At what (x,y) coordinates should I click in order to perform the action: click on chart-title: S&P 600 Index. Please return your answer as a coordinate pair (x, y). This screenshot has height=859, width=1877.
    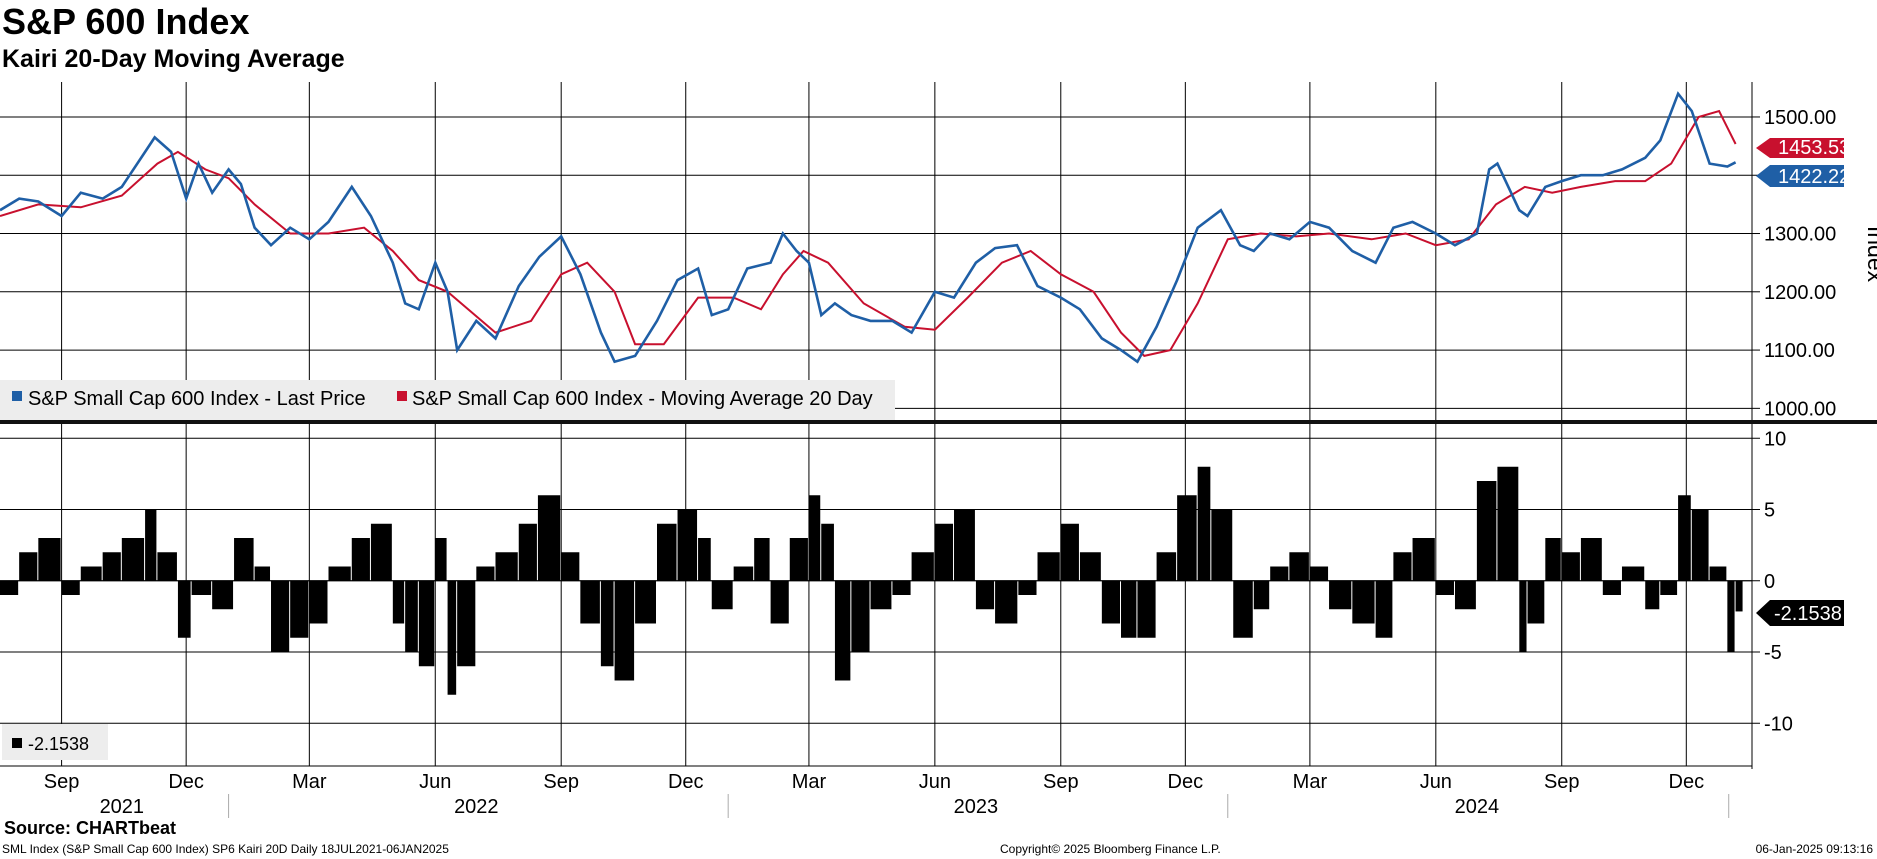
    Looking at the image, I should click on (126, 21).